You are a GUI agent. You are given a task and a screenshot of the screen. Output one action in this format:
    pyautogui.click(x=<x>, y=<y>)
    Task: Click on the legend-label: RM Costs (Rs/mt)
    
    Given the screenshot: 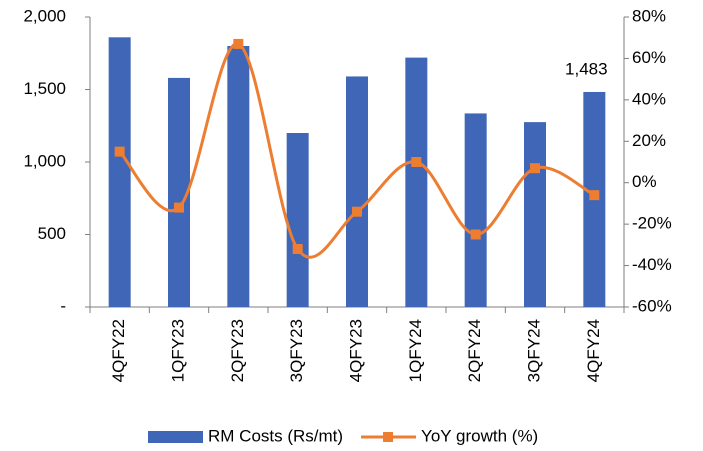 What is the action you would take?
    pyautogui.click(x=275, y=435)
    